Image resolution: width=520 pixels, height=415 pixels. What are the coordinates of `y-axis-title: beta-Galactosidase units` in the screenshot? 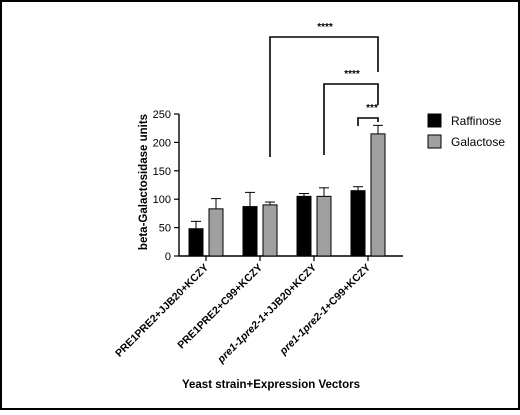 It's located at (144, 182).